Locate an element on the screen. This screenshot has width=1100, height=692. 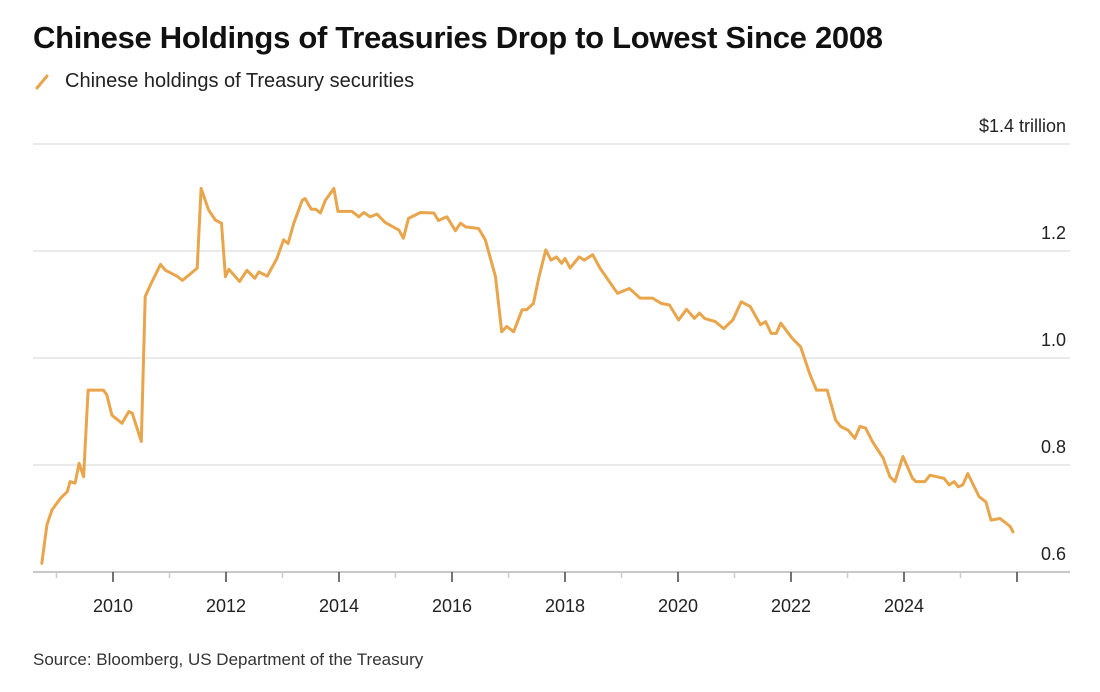
y-tick-label: 1.0 is located at coordinates (1053, 340).